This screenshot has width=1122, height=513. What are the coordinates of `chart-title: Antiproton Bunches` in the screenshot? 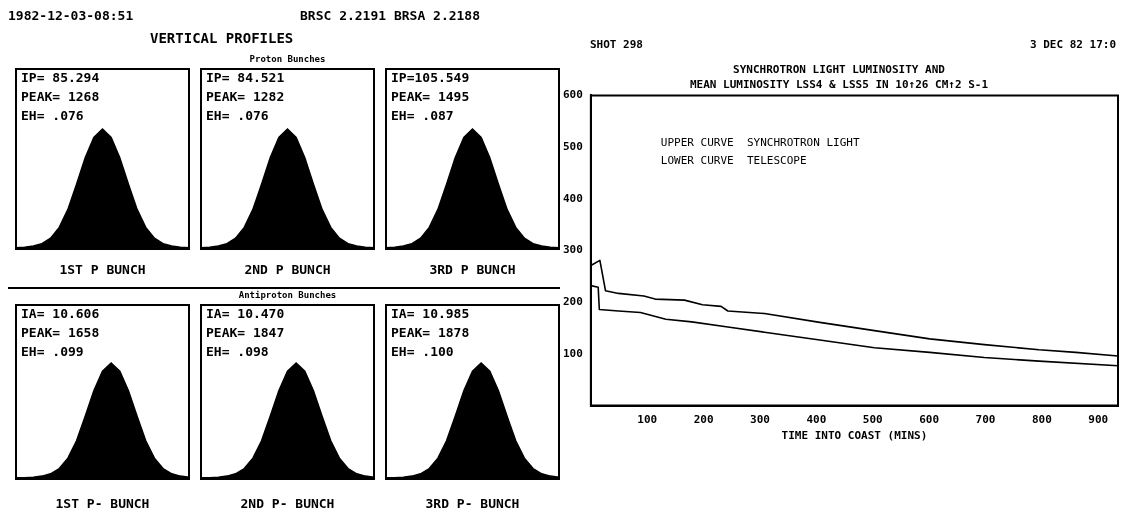 It's located at (287, 295).